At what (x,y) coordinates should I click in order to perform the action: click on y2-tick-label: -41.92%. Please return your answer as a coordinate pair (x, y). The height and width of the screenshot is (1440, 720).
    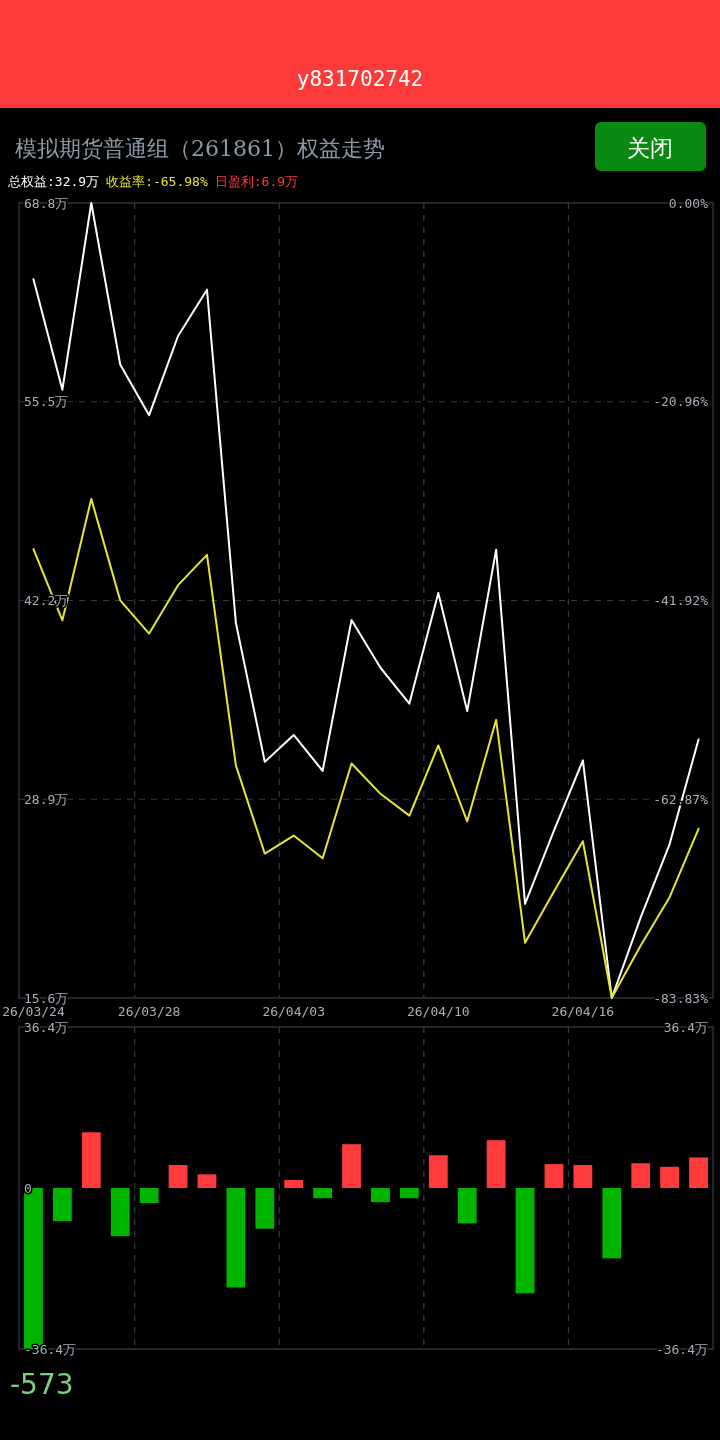
    Looking at the image, I should click on (681, 601).